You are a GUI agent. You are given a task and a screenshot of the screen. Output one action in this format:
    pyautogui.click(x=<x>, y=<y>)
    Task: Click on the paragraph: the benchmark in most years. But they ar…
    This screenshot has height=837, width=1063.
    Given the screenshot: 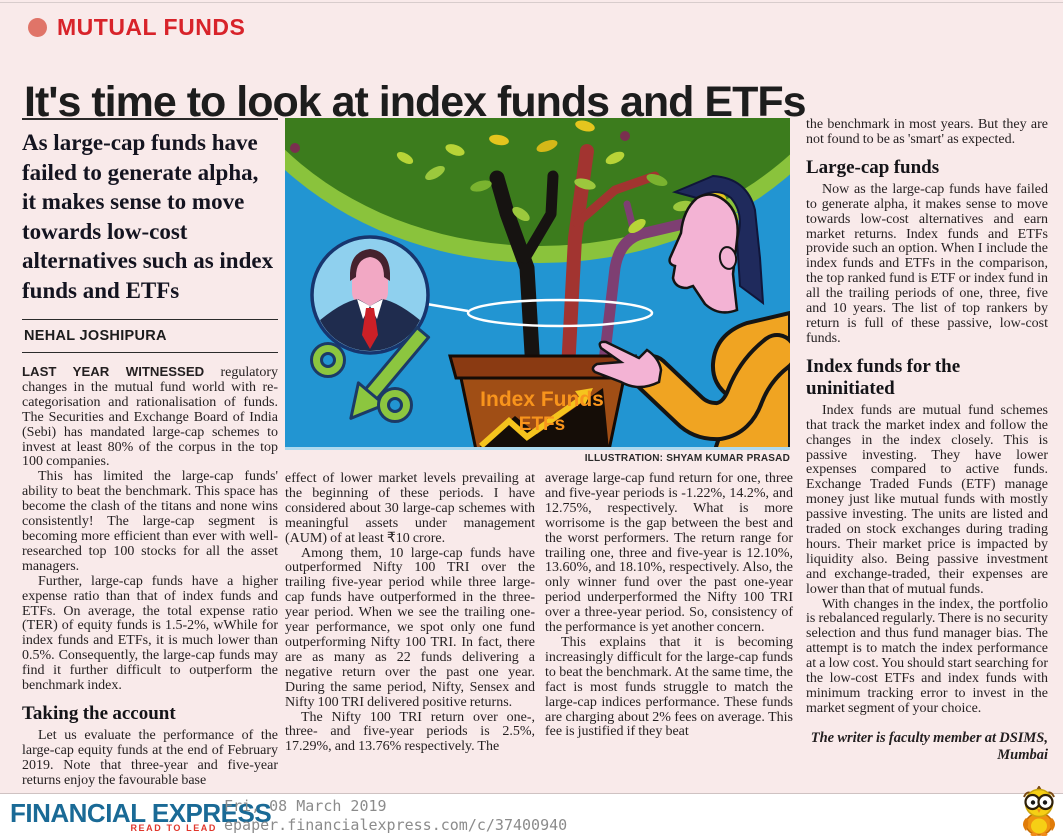 What is the action you would take?
    pyautogui.click(x=927, y=132)
    